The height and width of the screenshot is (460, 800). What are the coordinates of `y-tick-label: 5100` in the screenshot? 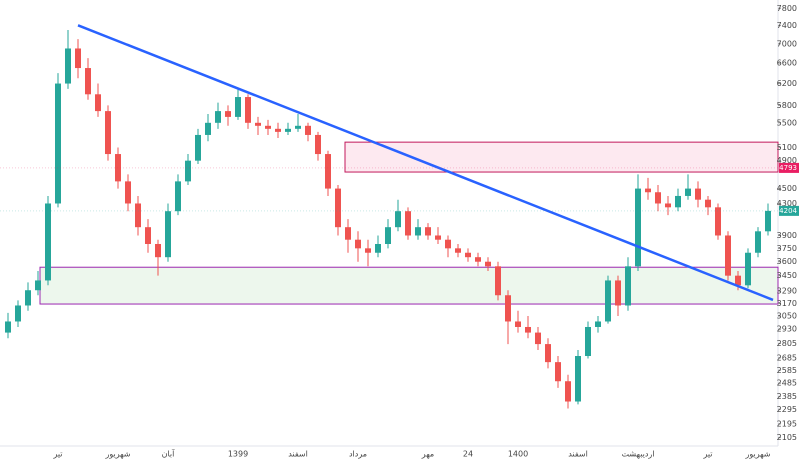 It's located at (787, 147).